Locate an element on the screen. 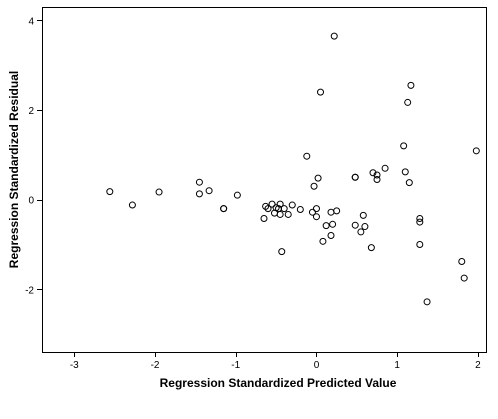 Image resolution: width=498 pixels, height=419 pixels. y-tick-label: 2 is located at coordinates (31, 111).